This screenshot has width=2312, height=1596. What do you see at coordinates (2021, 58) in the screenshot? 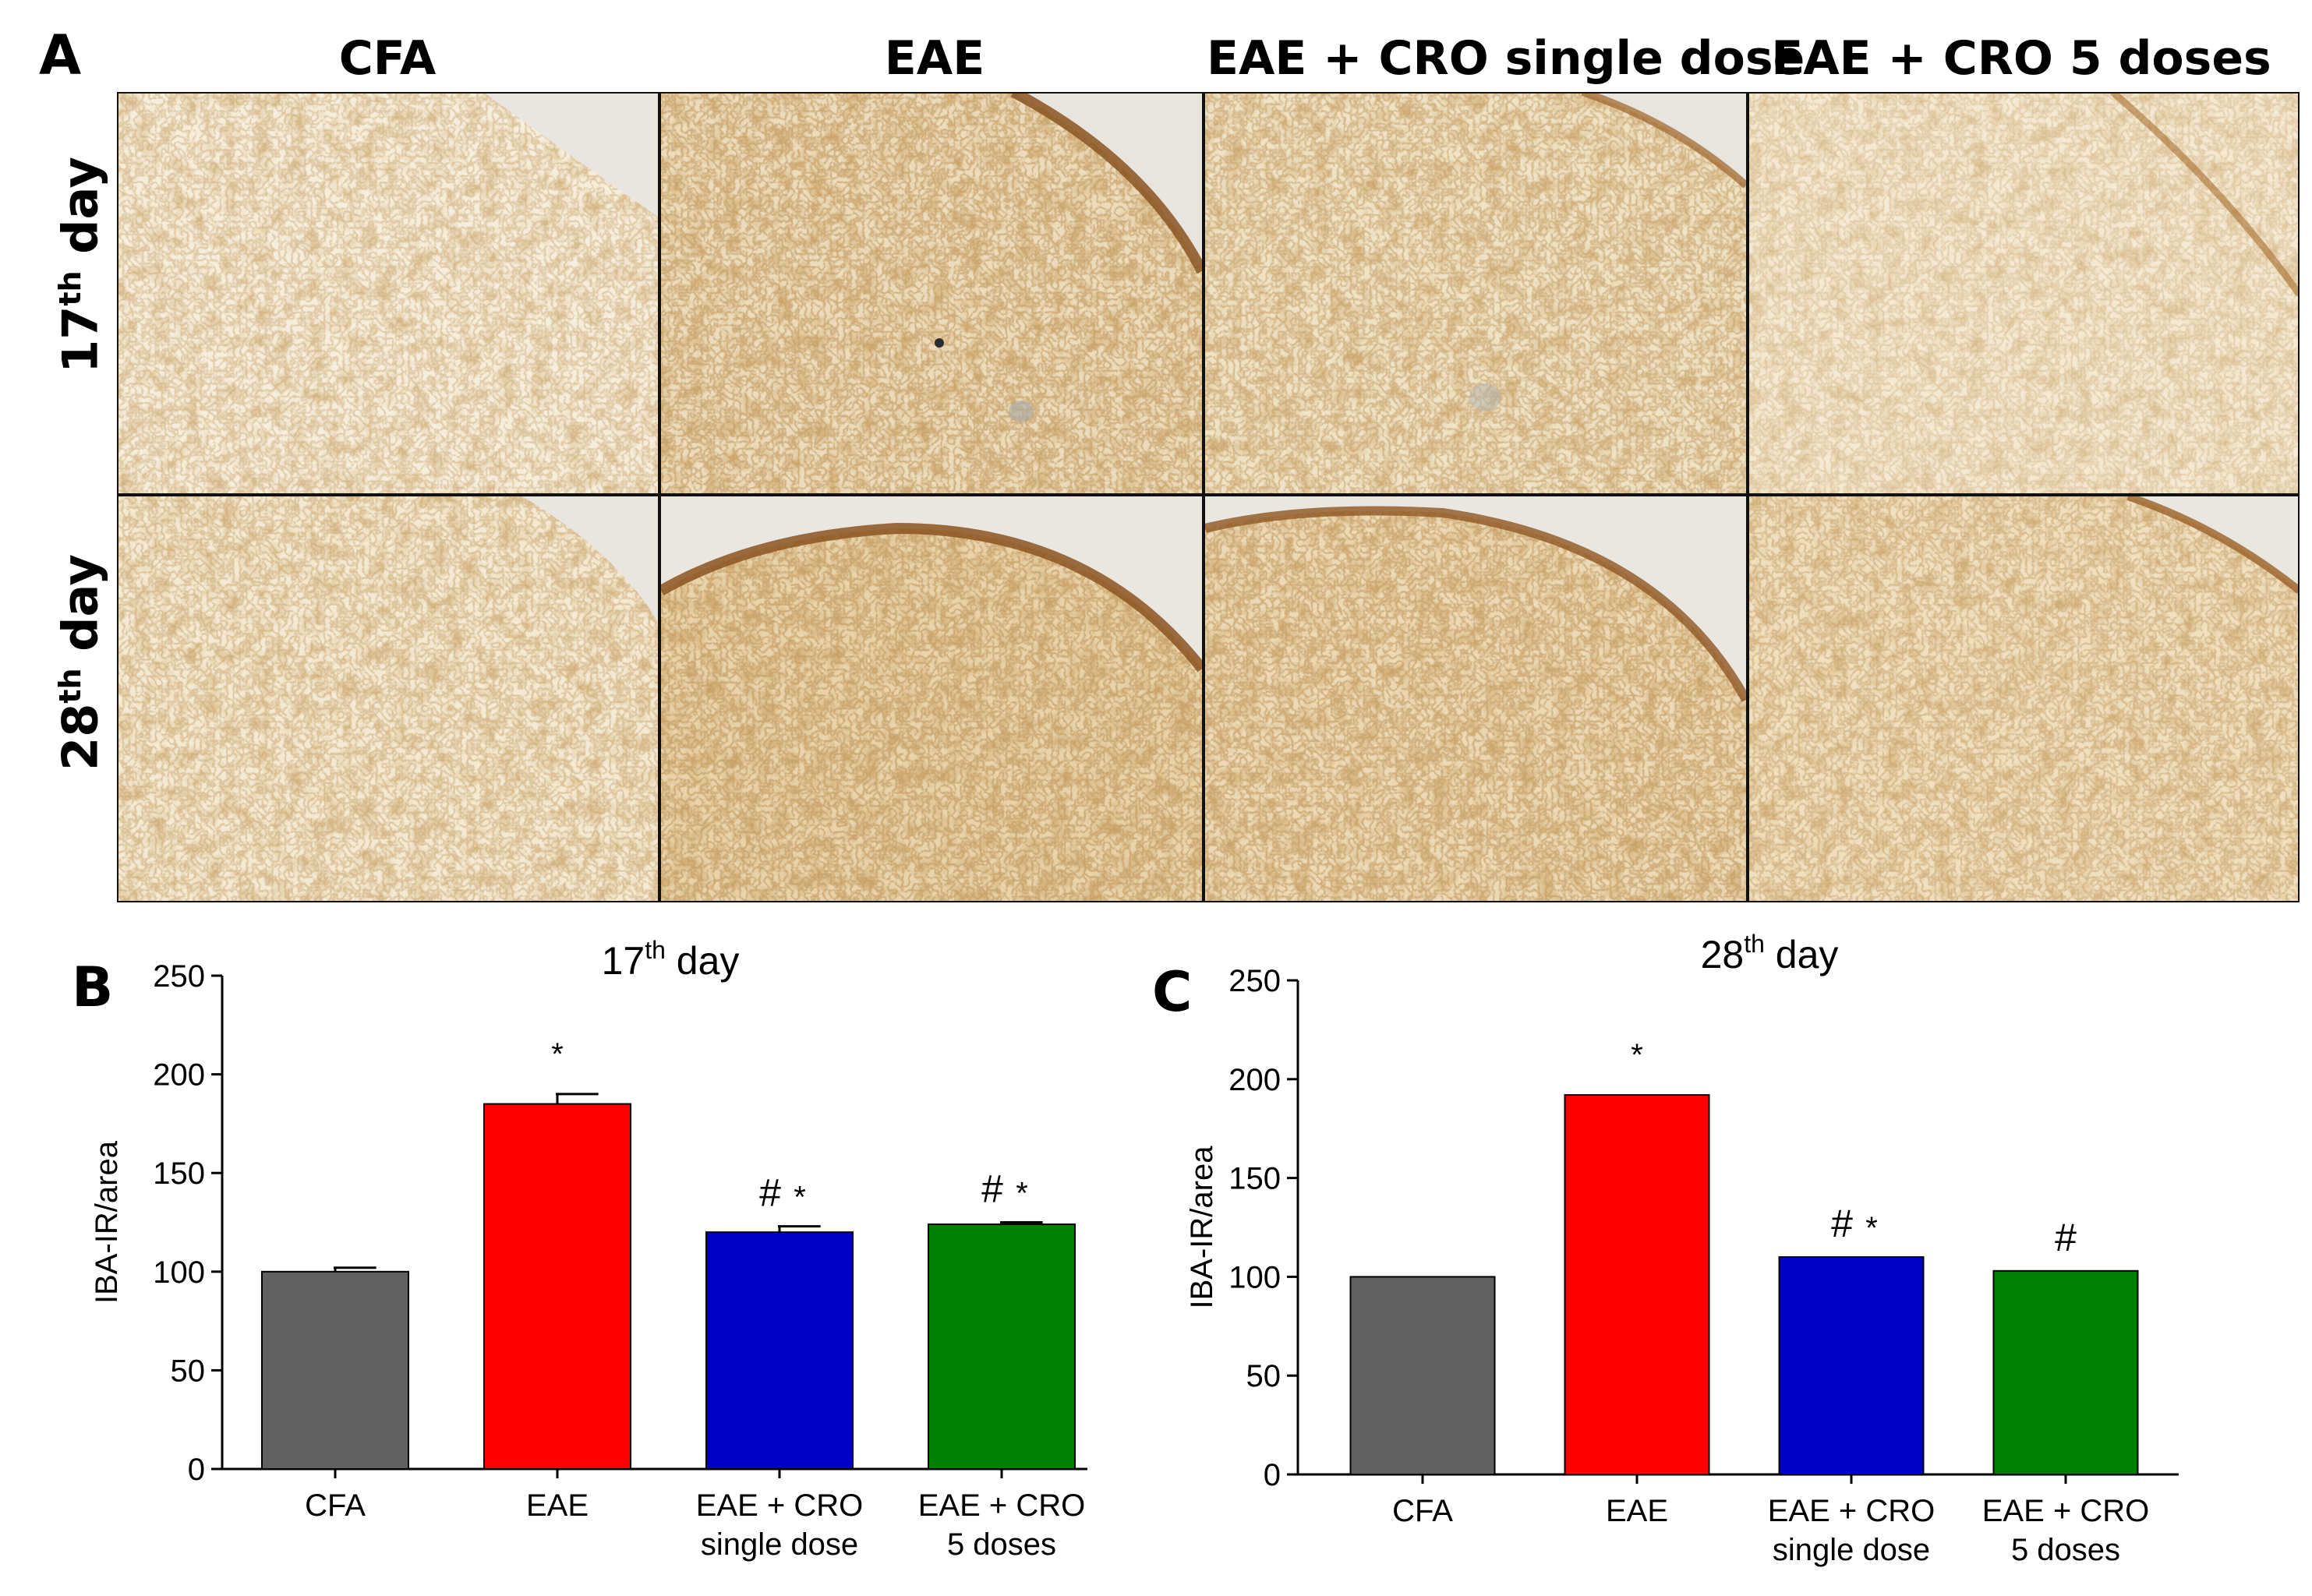
I see `column-header-cro-5: EAE + CRO 5 doses` at bounding box center [2021, 58].